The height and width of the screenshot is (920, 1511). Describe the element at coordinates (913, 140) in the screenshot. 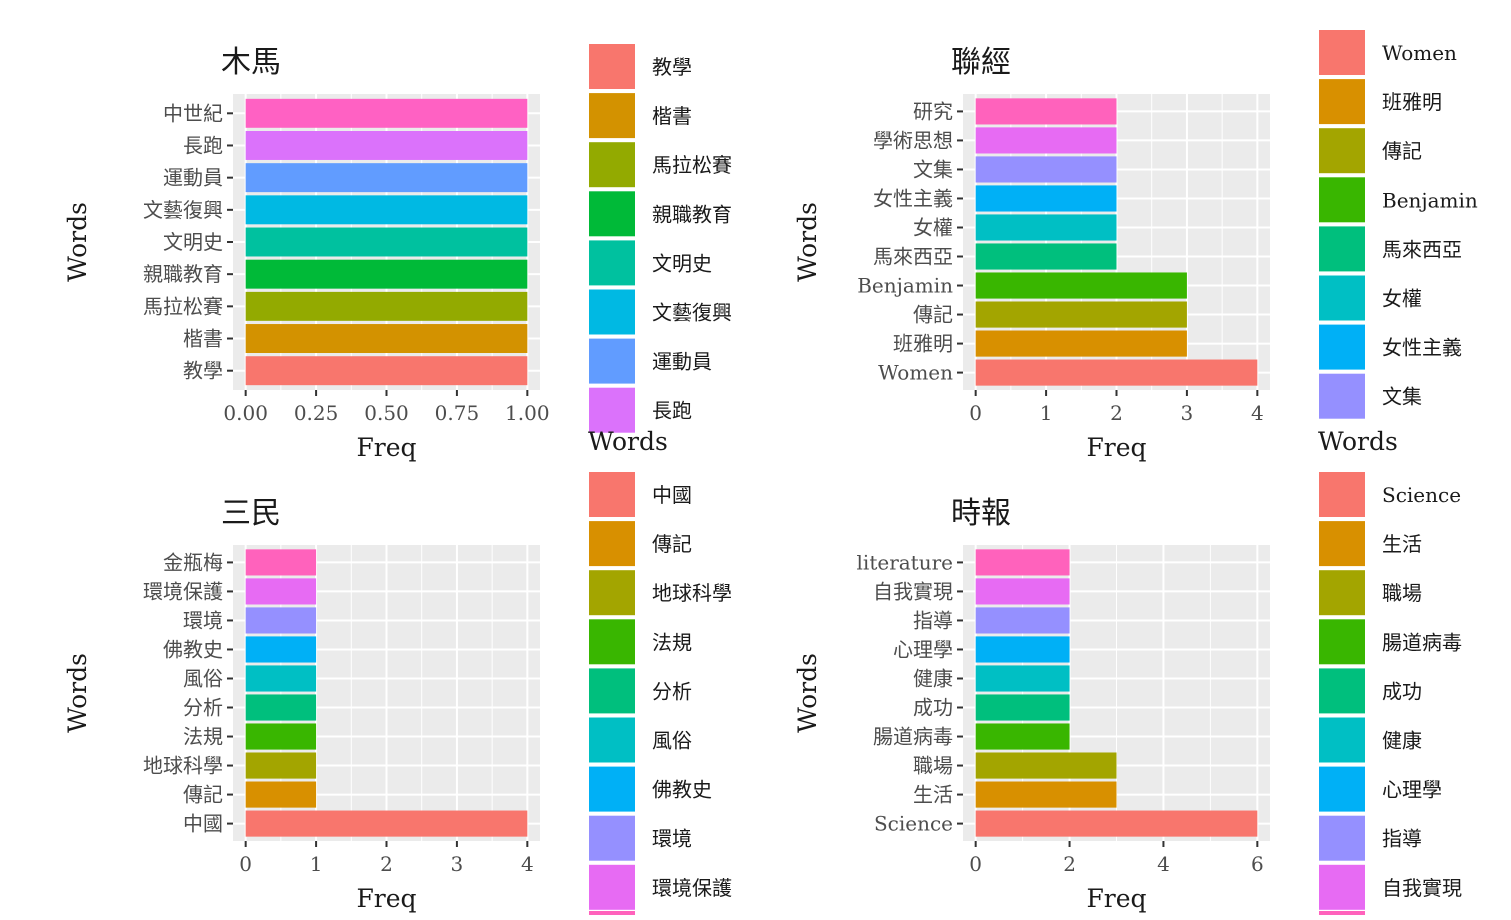

I see `category-label: 學術思想` at that location.